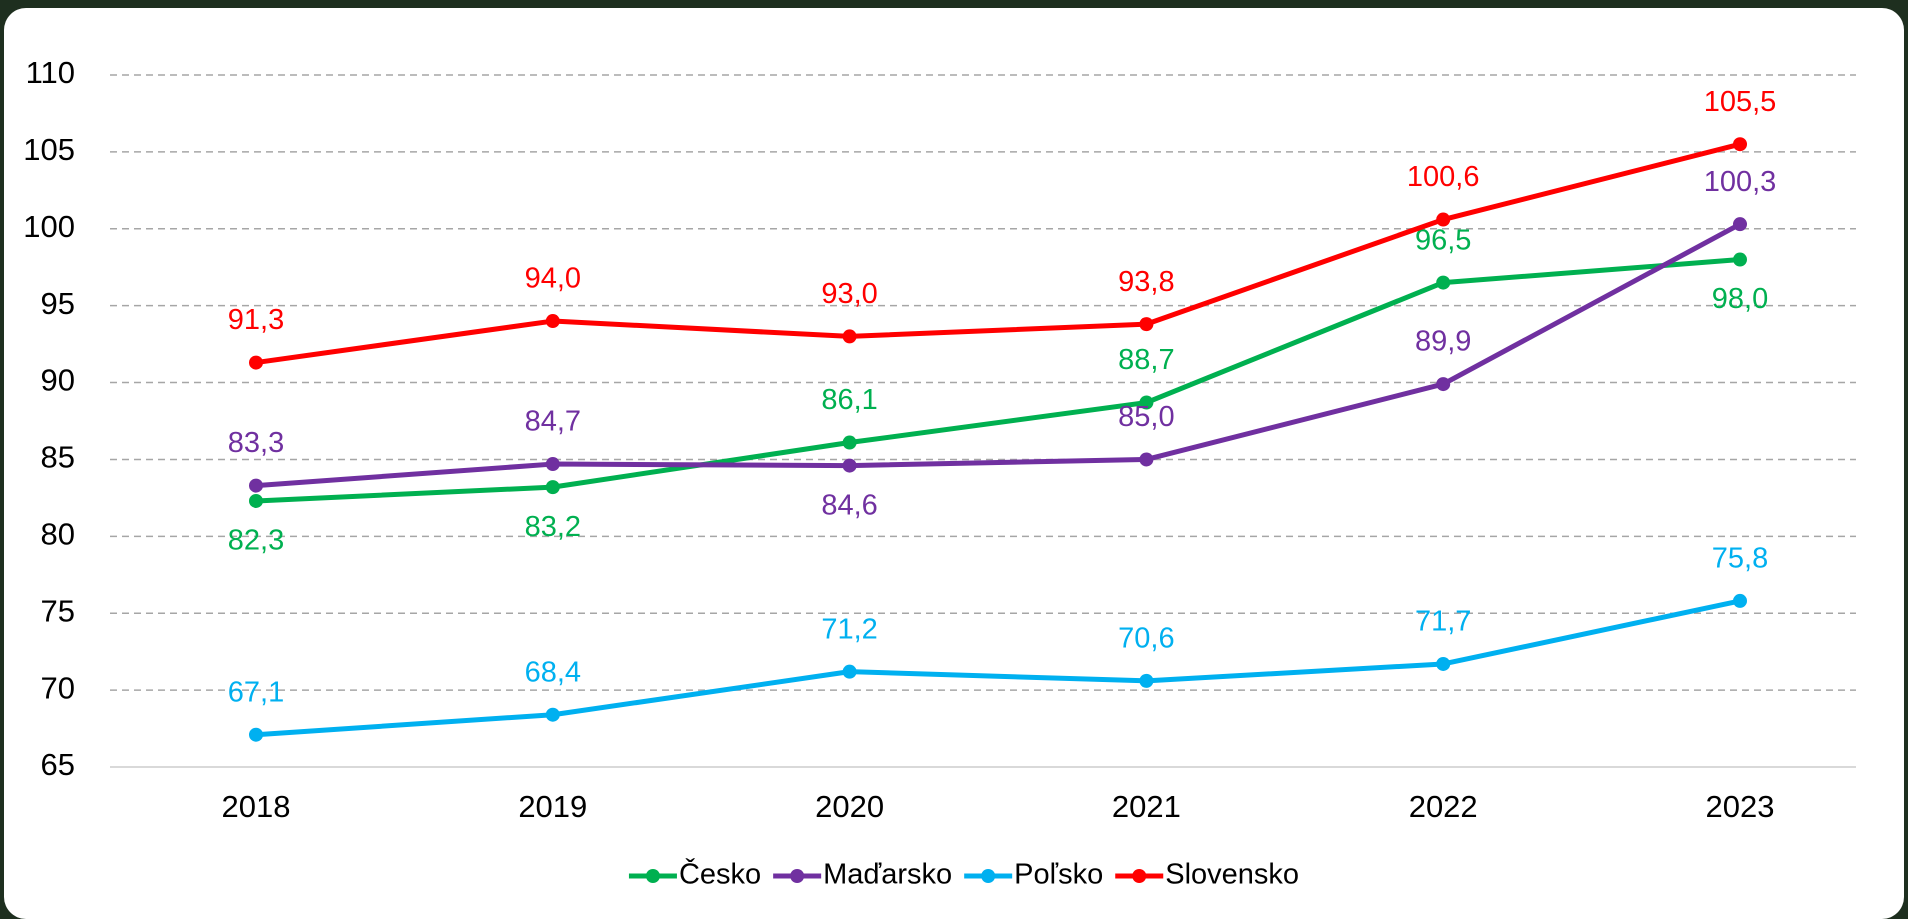  Describe the element at coordinates (553, 672) in the screenshot. I see `data-label: 68,4` at that location.